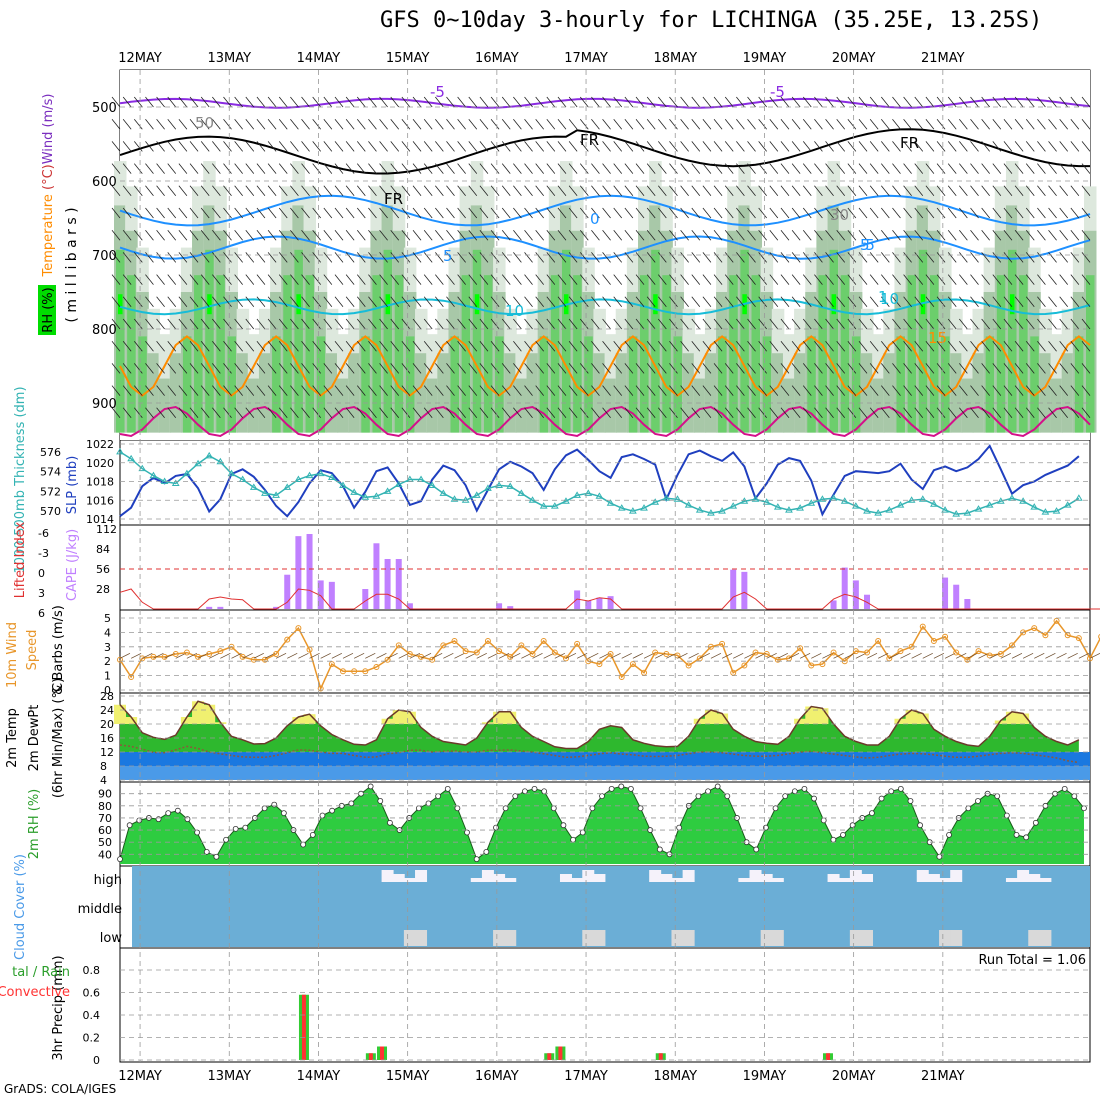 The height and width of the screenshot is (1100, 1100). Describe the element at coordinates (408, 1076) in the screenshot. I see `date-label-bottom: 15MAY` at that location.